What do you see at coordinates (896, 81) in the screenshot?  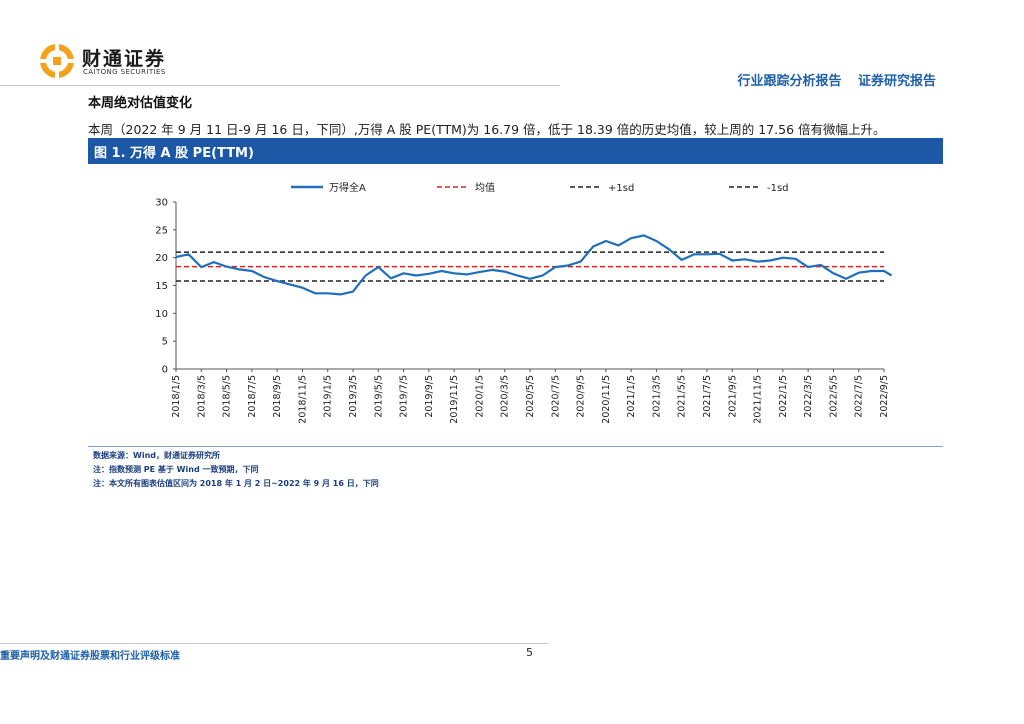 I see `report-category: 证券研究报告` at bounding box center [896, 81].